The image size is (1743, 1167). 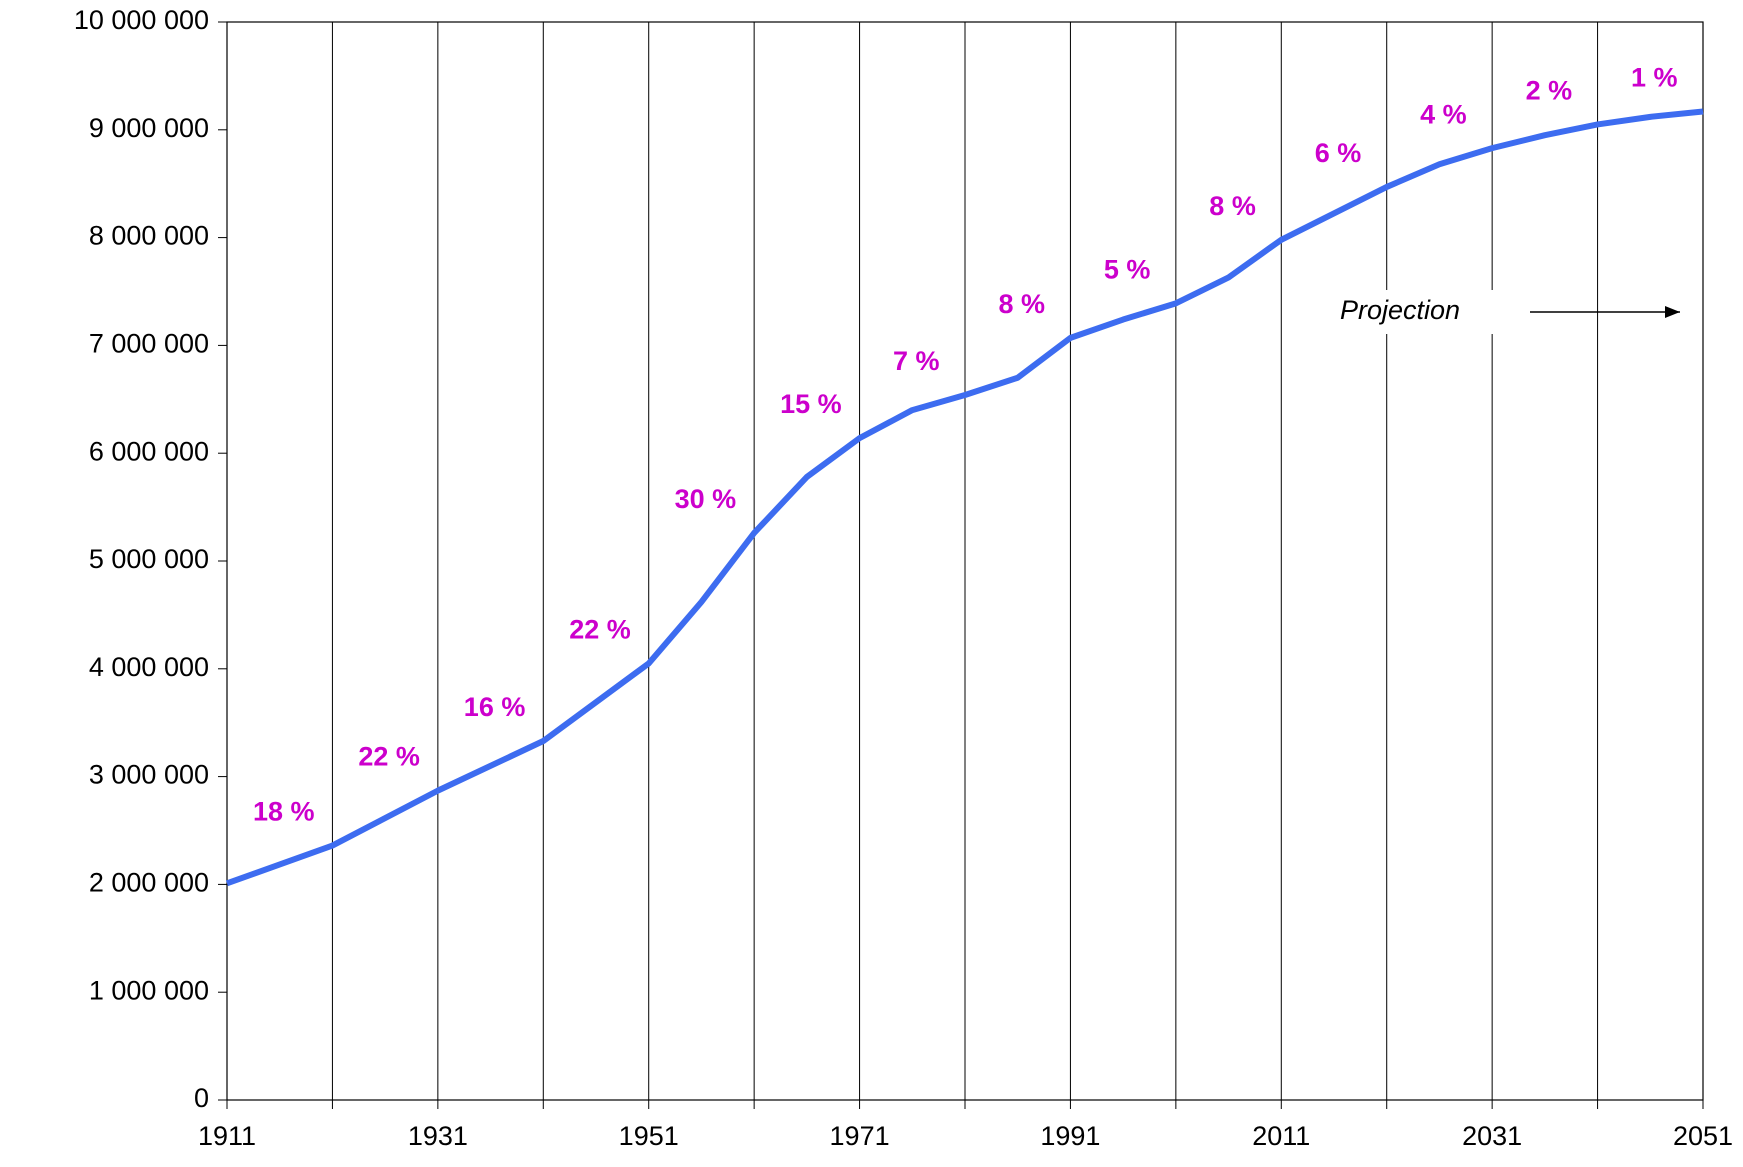 What do you see at coordinates (149, 236) in the screenshot?
I see `y-tick-label: 8 000 000` at bounding box center [149, 236].